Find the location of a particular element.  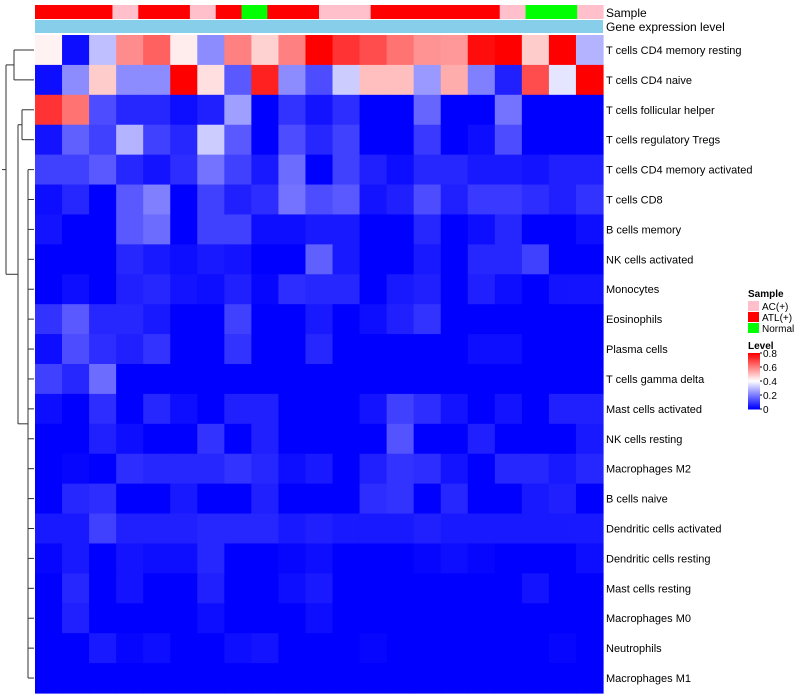

sample-legend-swatch is located at coordinates (753, 317).